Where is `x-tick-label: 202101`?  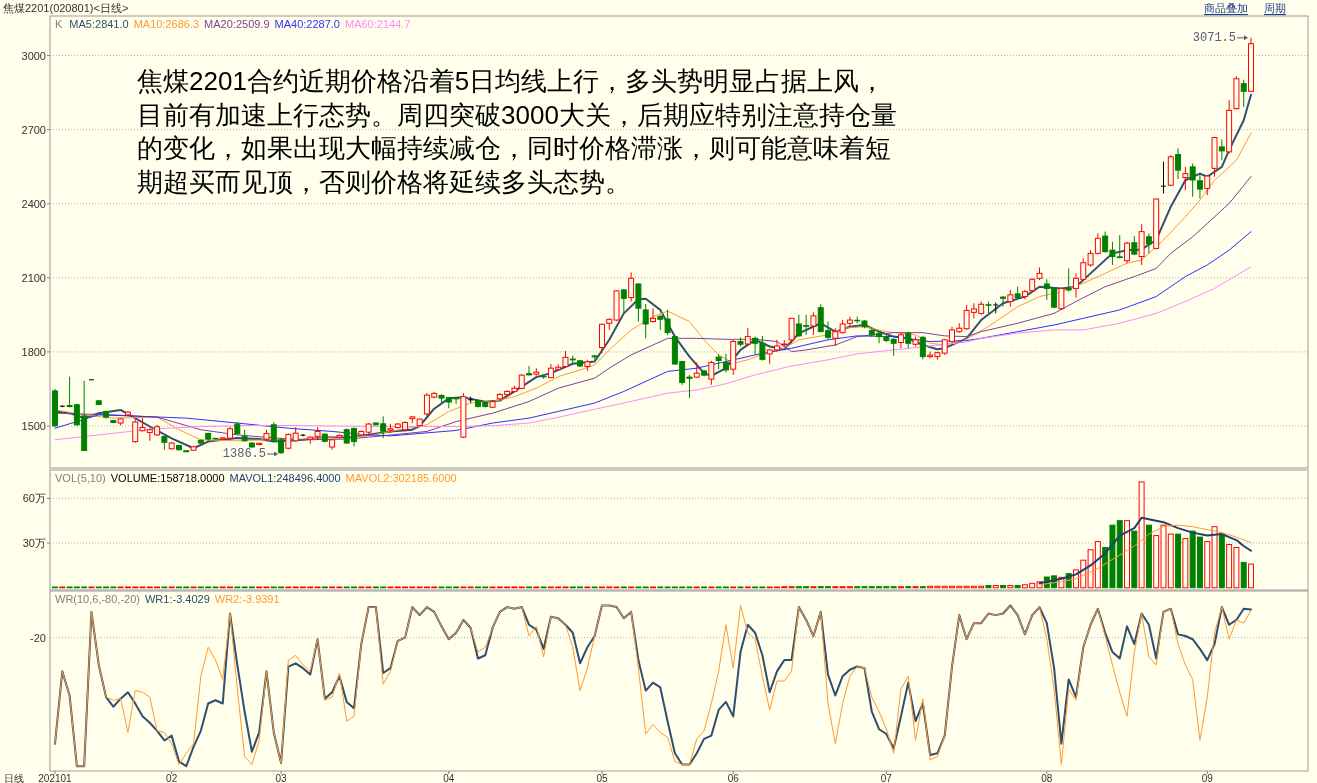 x-tick-label: 202101 is located at coordinates (55, 777).